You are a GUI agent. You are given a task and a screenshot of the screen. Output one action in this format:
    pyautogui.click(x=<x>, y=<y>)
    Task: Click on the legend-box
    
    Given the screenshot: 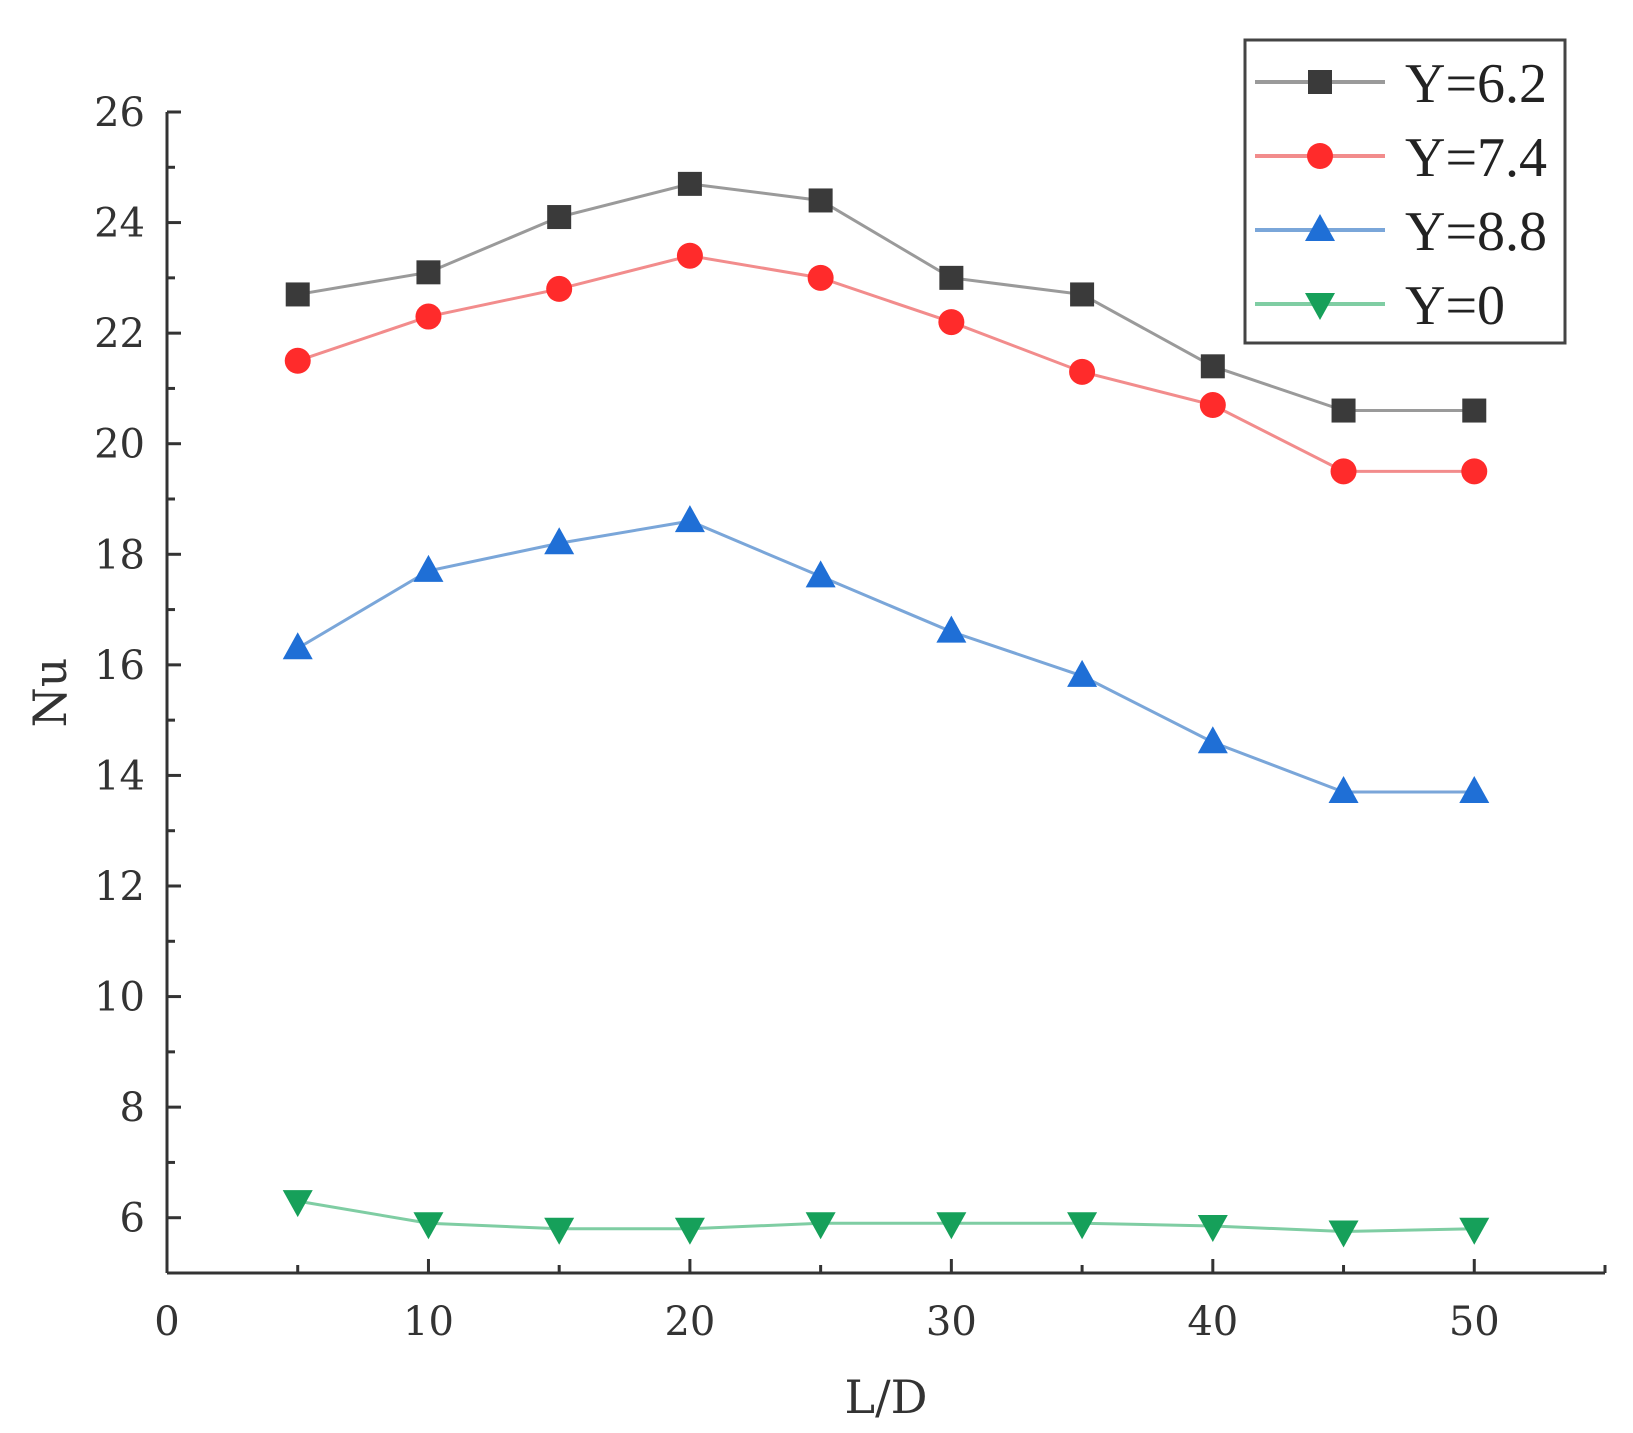 What is the action you would take?
    pyautogui.click(x=1405, y=191)
    